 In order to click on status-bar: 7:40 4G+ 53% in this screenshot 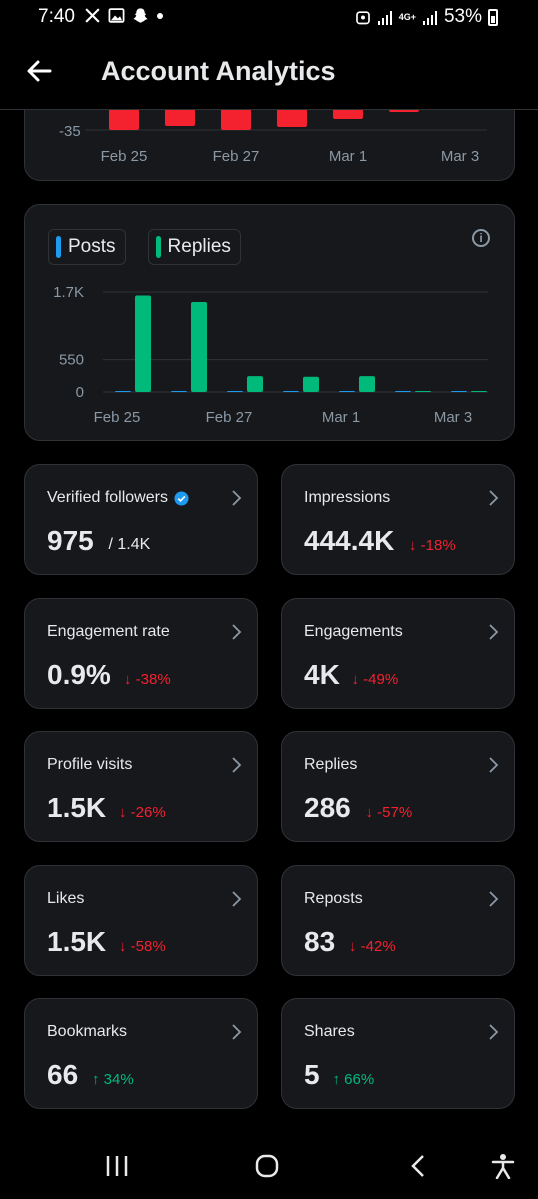, I will do `click(269, 17)`.